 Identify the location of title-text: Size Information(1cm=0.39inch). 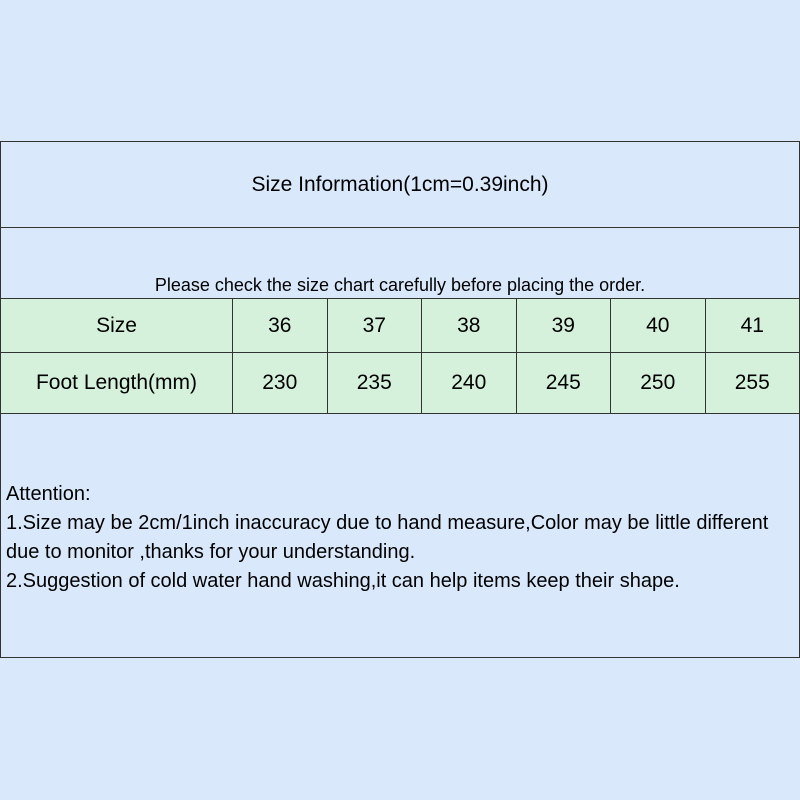
(400, 184).